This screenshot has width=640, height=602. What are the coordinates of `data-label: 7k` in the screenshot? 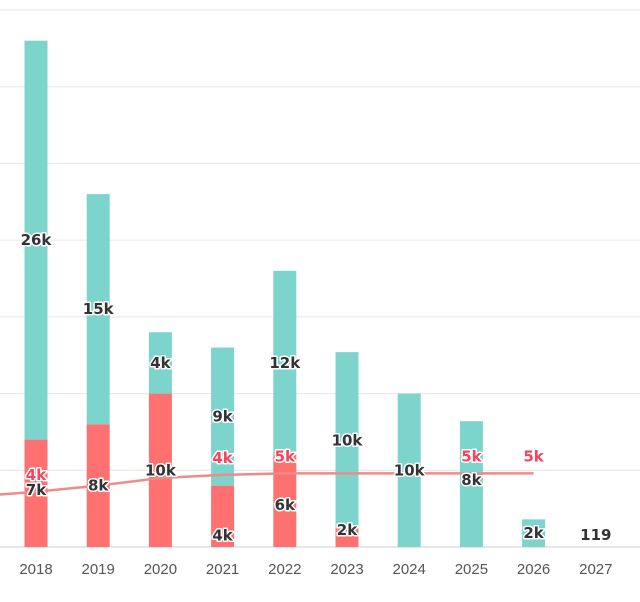 It's located at (36, 490).